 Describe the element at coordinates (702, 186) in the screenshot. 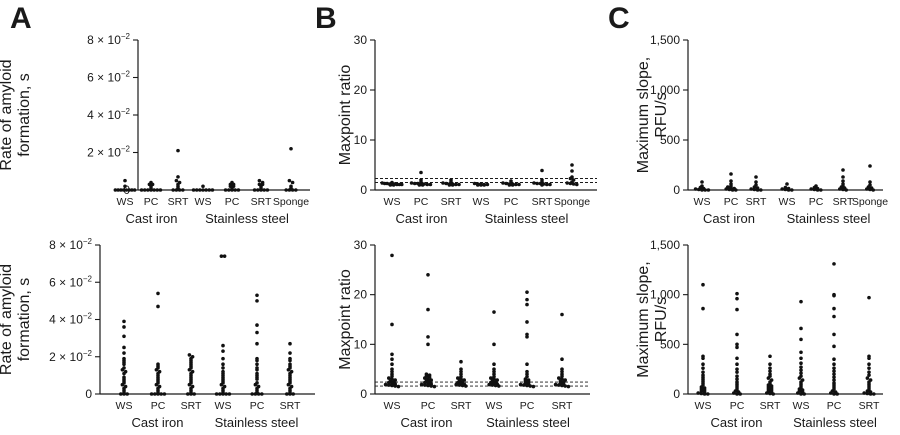

I see `series-ws` at that location.